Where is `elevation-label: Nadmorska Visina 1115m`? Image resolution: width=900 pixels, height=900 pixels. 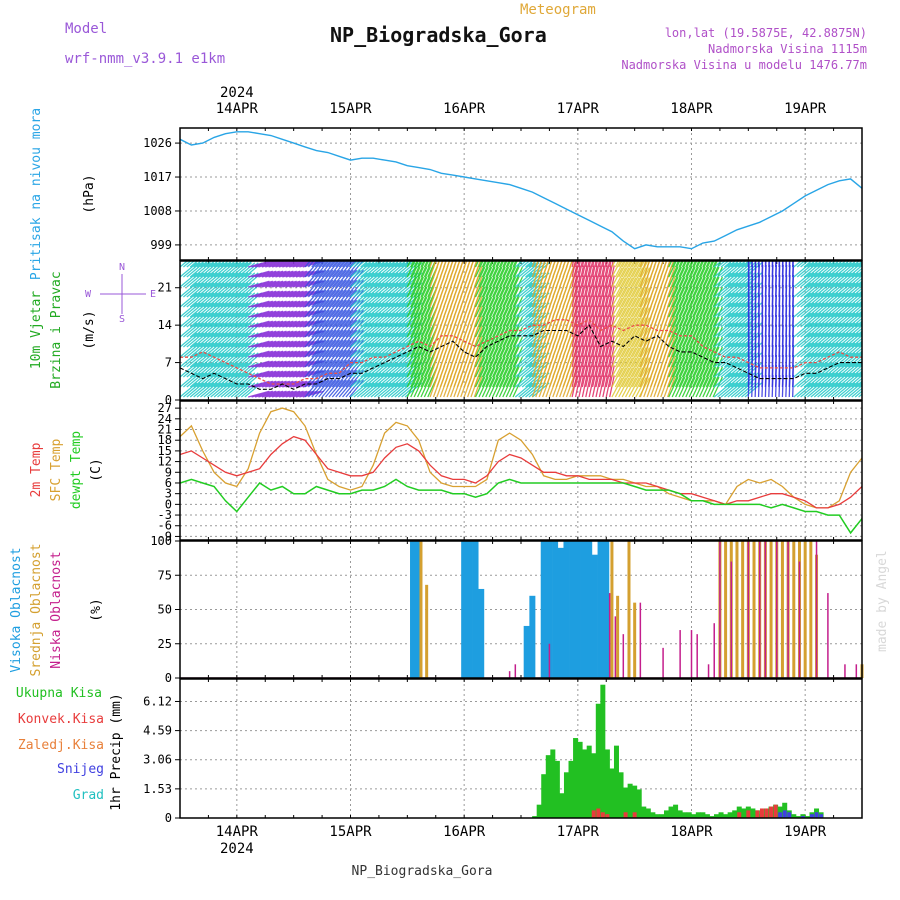 elevation-label: Nadmorska Visina 1115m is located at coordinates (787, 49).